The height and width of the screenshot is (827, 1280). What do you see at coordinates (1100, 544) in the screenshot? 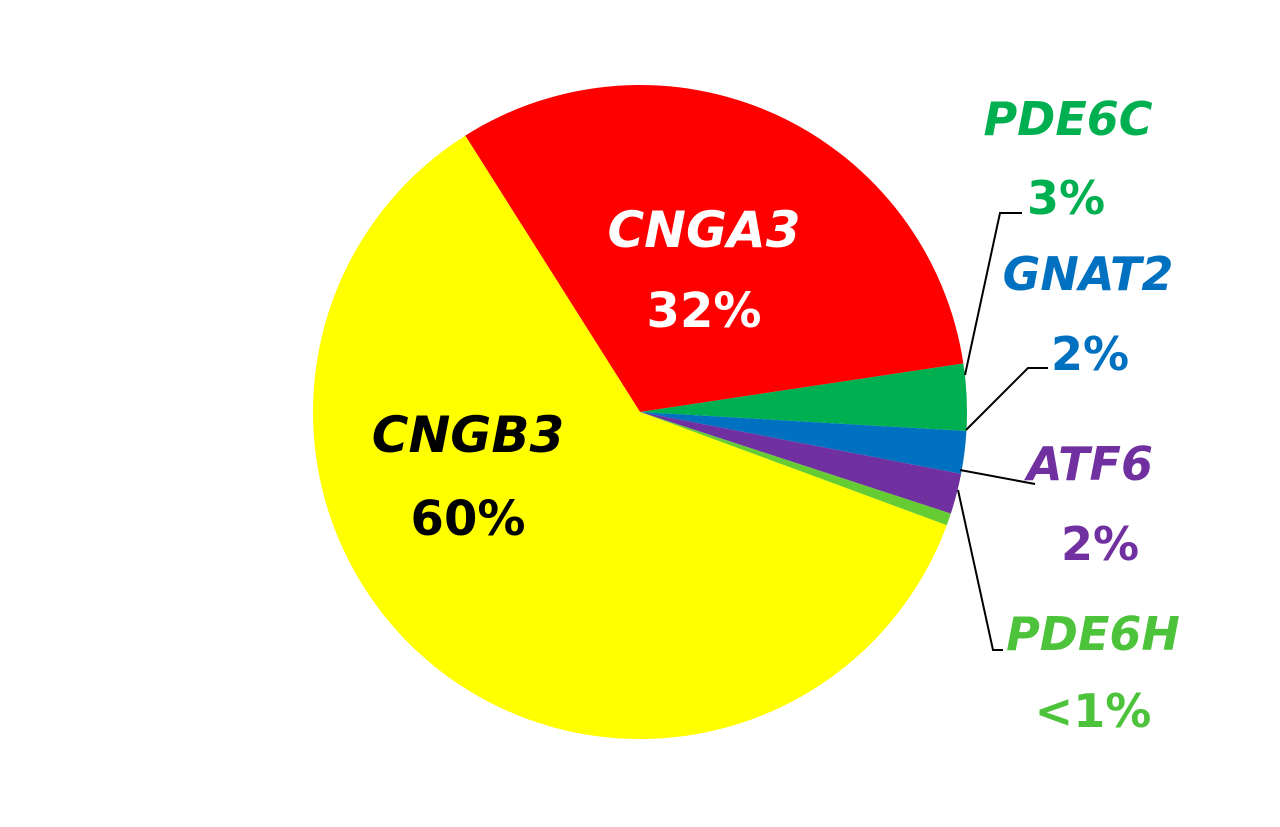
I see `label-atf6-pct: 2%` at bounding box center [1100, 544].